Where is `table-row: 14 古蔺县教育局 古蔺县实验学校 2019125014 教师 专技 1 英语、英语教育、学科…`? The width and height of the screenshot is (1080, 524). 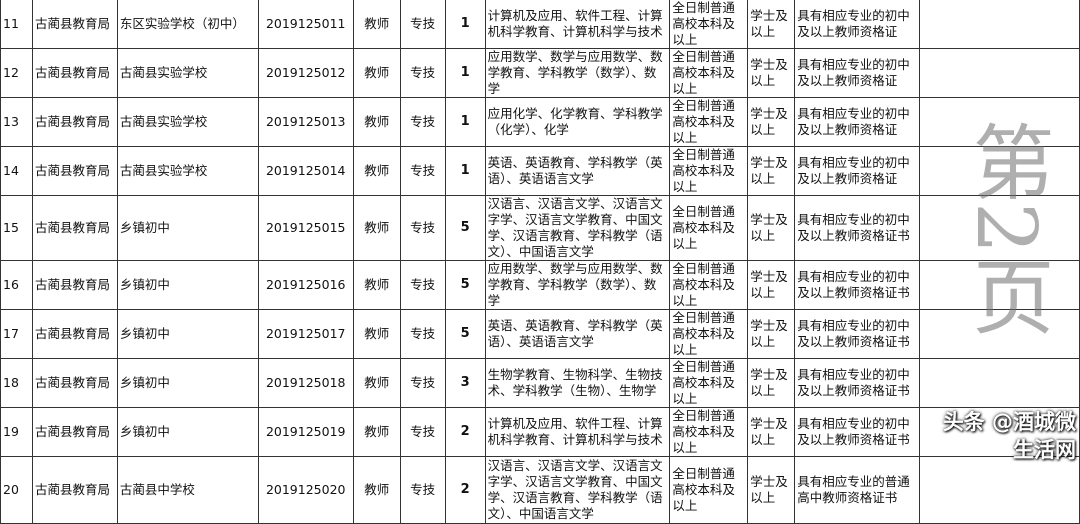
table-row: 14 古蔺县教育局 古蔺县实验学校 2019125014 教师 专技 1 英语、英语教育、学科… is located at coordinates (540, 171).